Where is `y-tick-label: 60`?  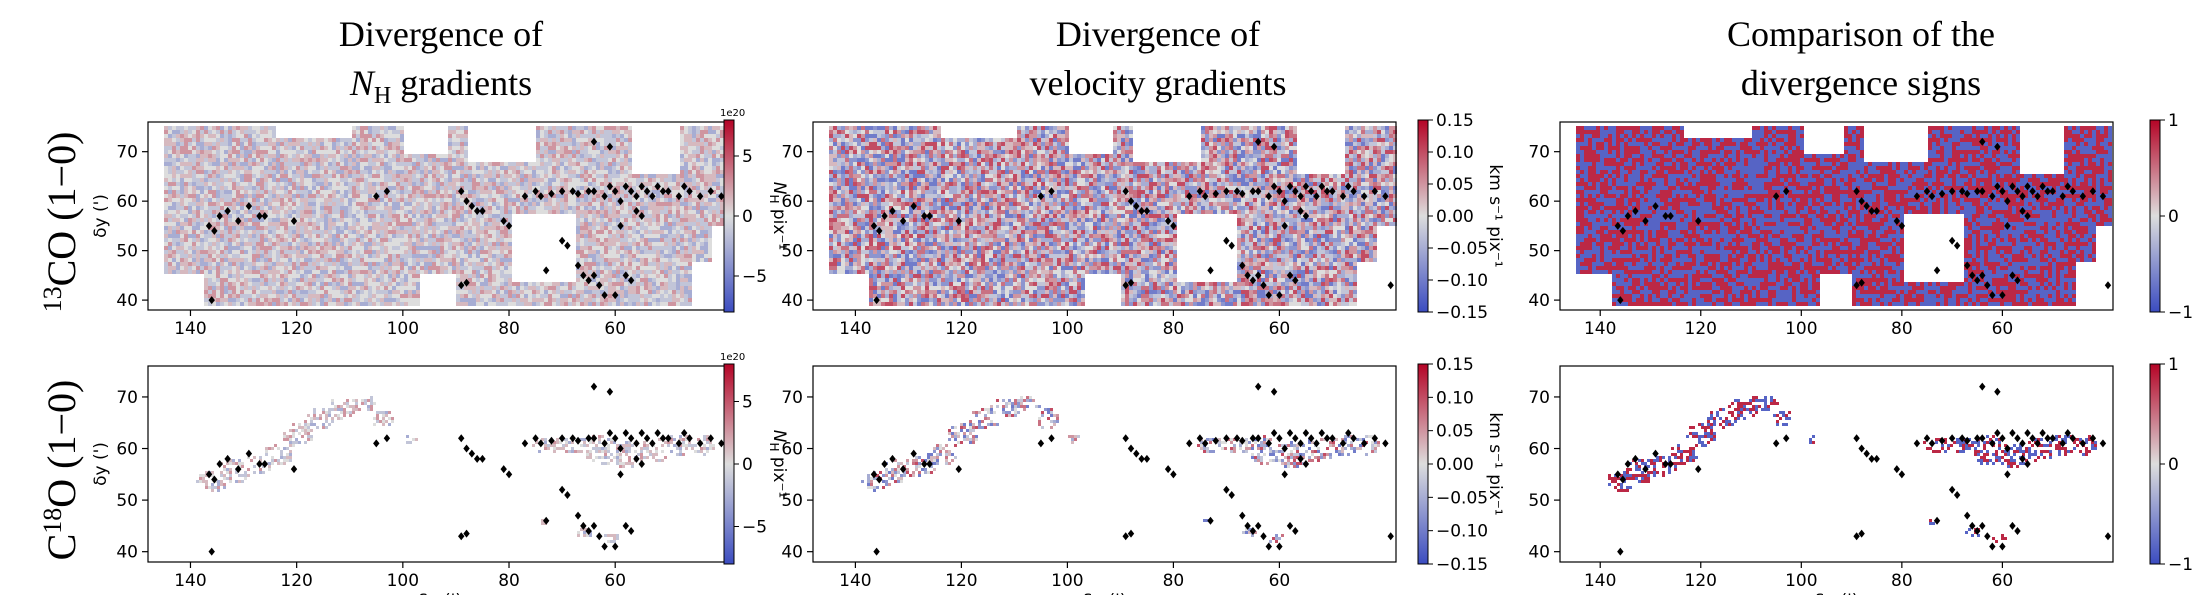
y-tick-label: 60 is located at coordinates (127, 450).